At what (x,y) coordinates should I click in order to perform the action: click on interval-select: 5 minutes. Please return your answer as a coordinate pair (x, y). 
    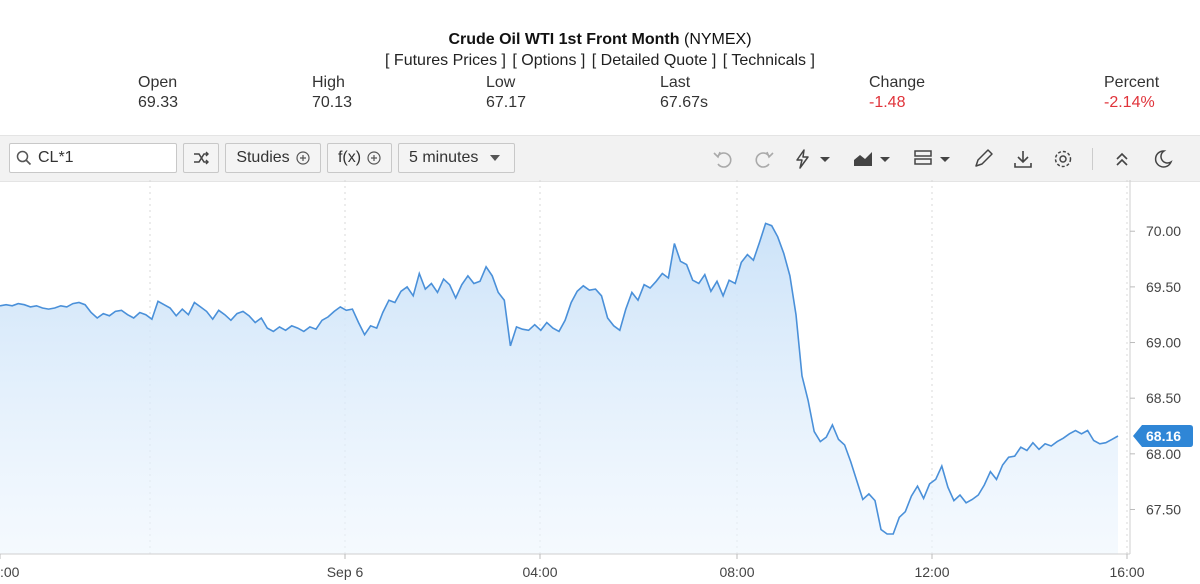
    Looking at the image, I should click on (456, 158).